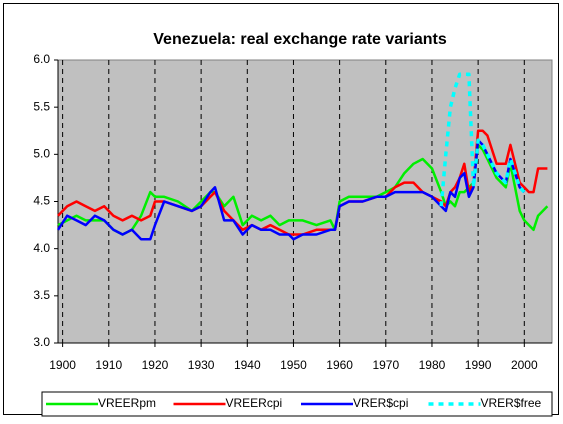  What do you see at coordinates (41, 248) in the screenshot?
I see `y-tick-label: 4.0` at bounding box center [41, 248].